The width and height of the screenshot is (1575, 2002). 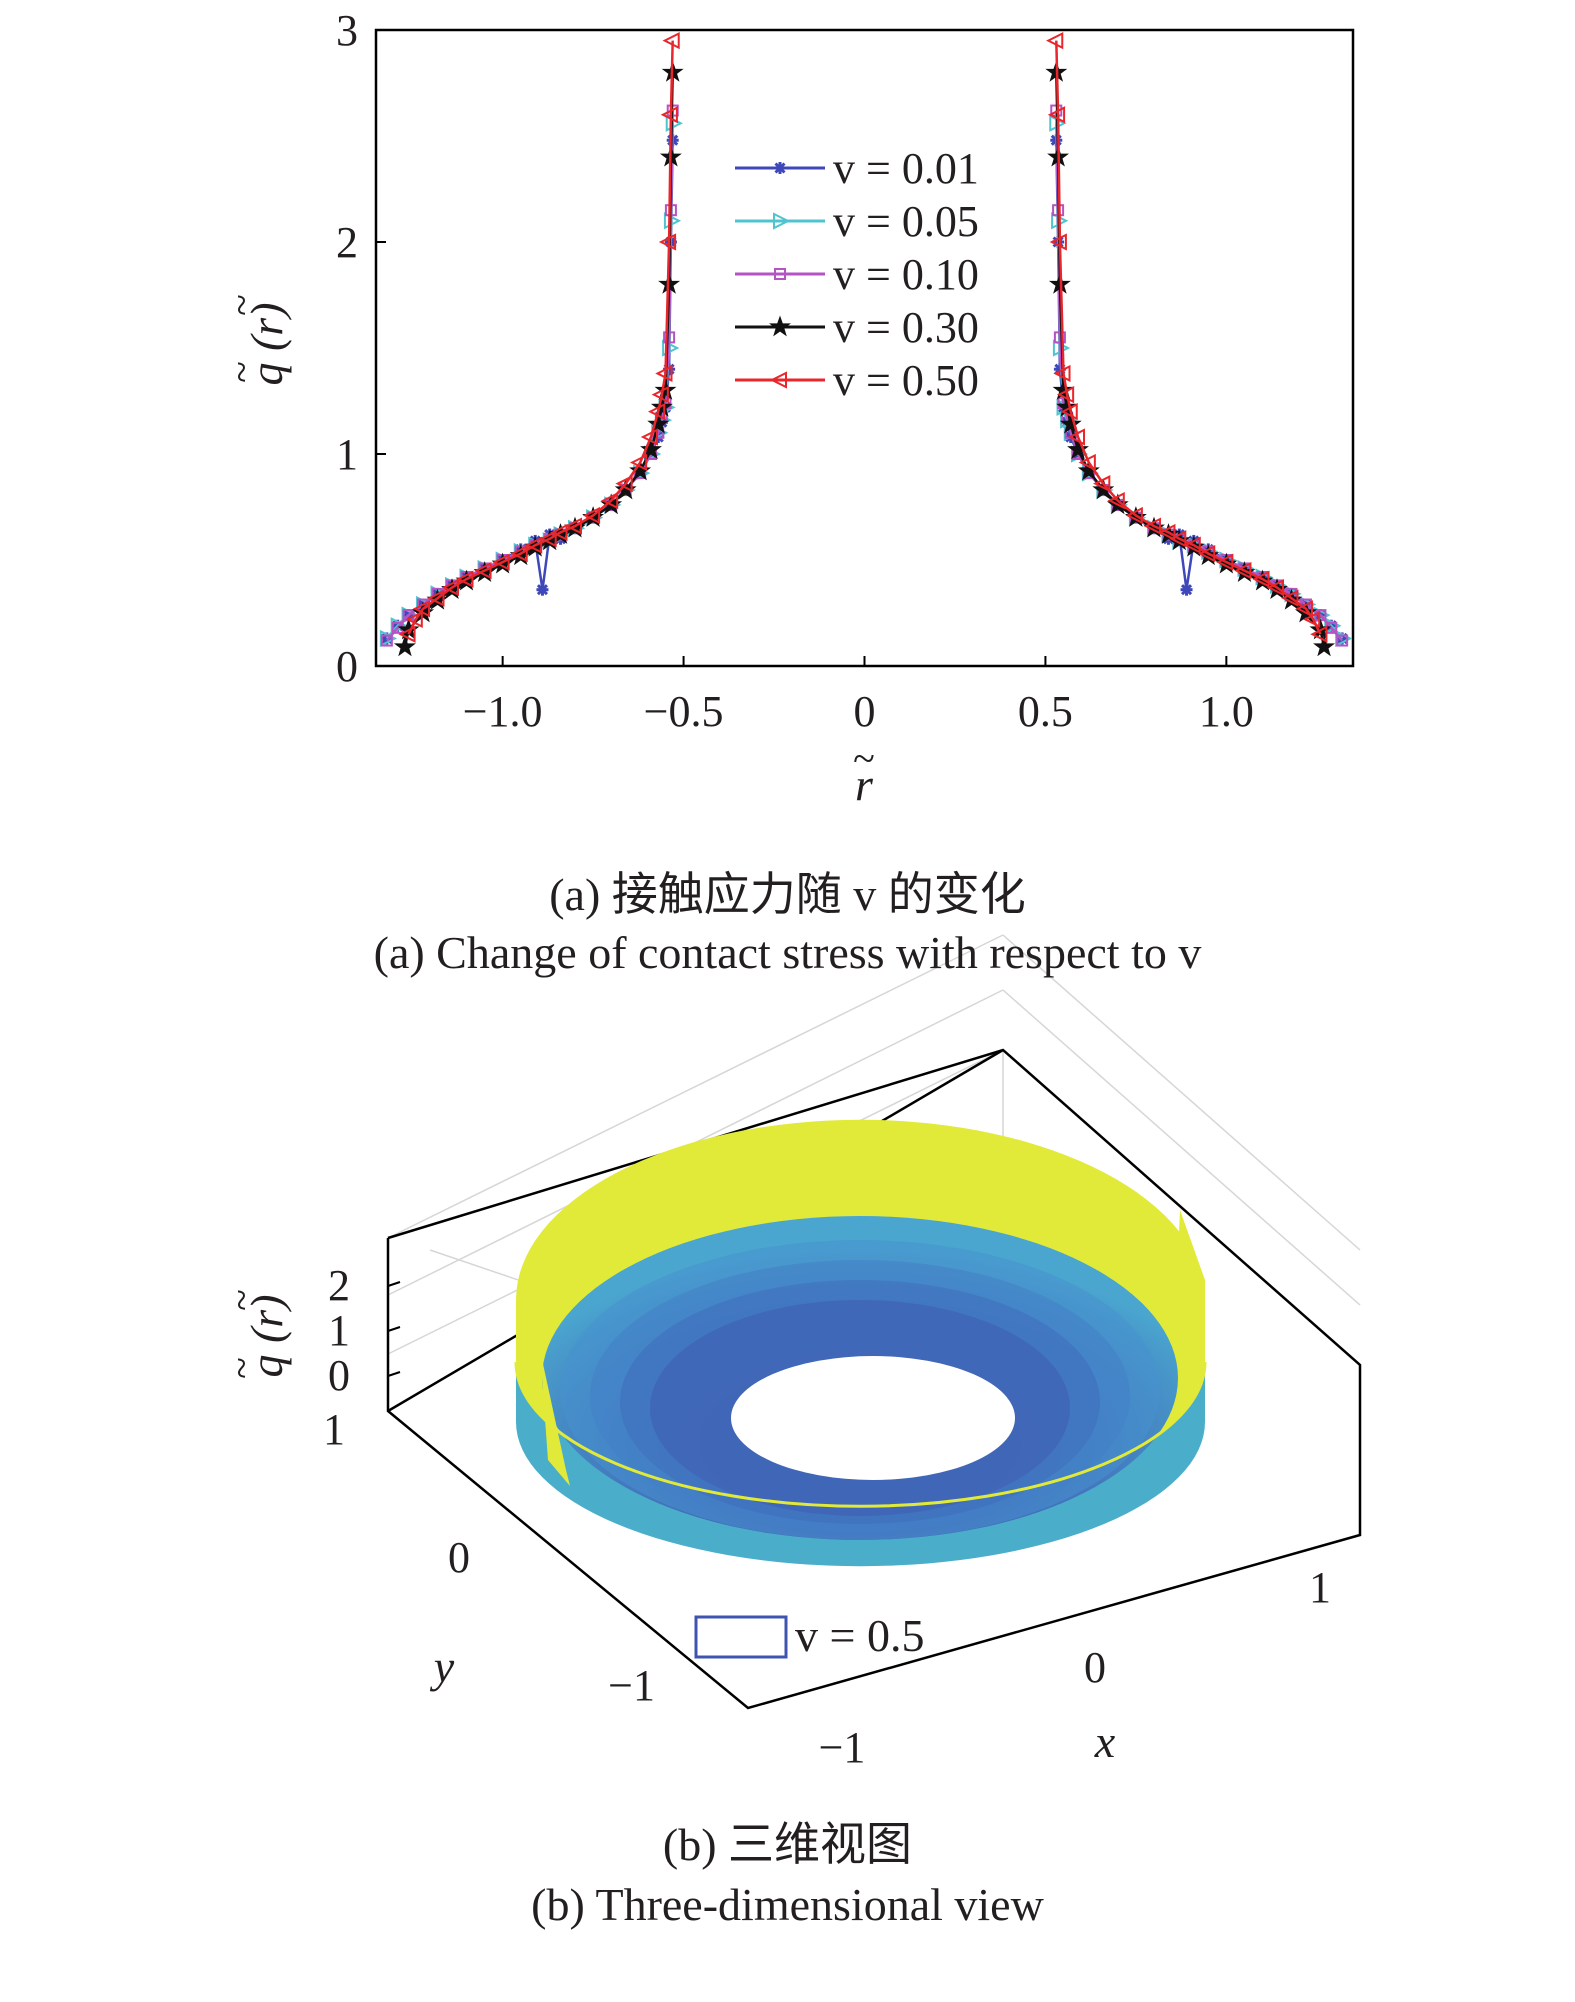 I want to click on y-axis-label: q (r), so click(x=266, y=343).